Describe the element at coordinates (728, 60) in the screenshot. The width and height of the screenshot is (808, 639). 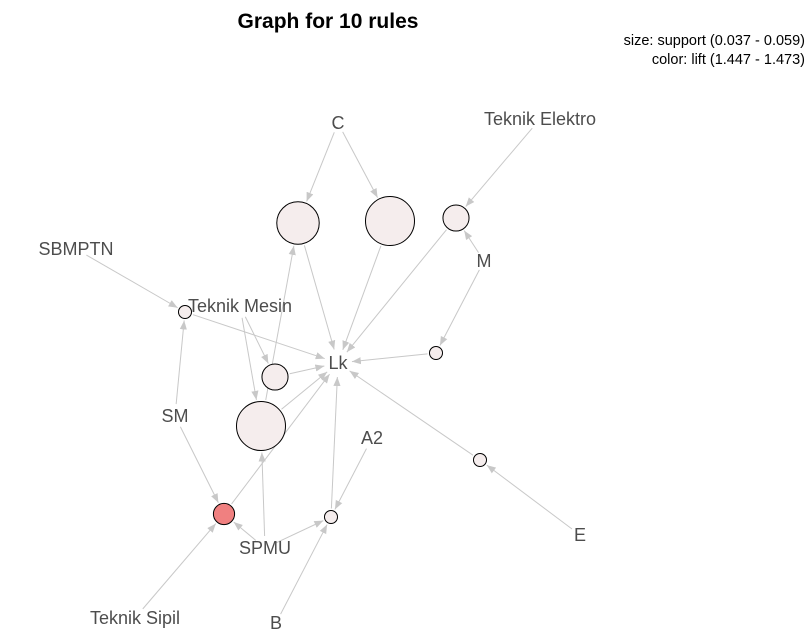
I see `legend-color: color: lift (1.447 - 1.473)` at that location.